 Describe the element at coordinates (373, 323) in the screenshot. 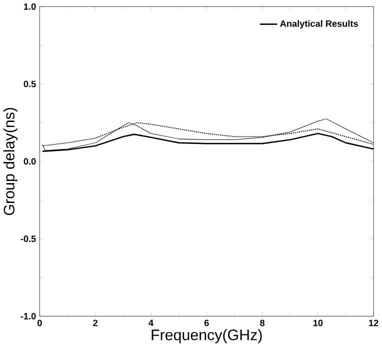

I see `x-tick-label: 12` at that location.